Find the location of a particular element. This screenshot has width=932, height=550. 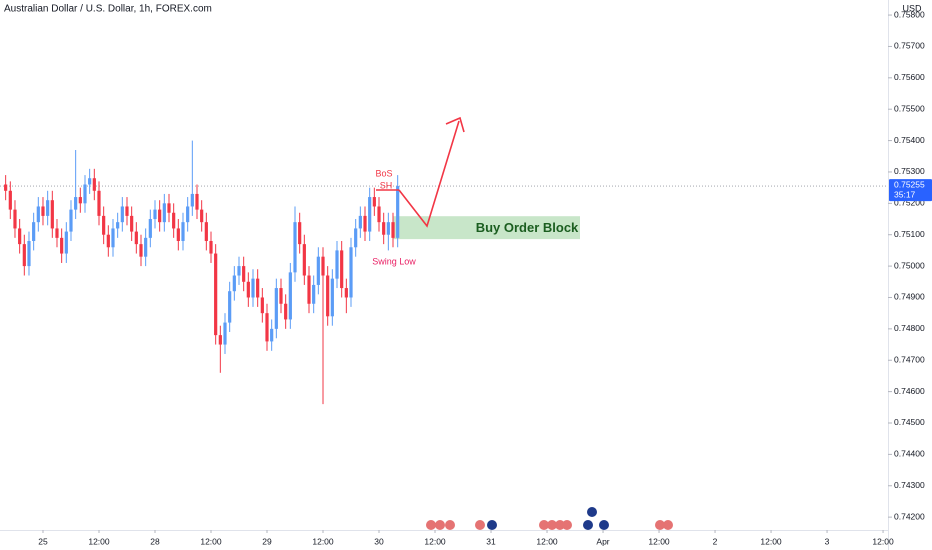

price-unit: USD is located at coordinates (912, 8).